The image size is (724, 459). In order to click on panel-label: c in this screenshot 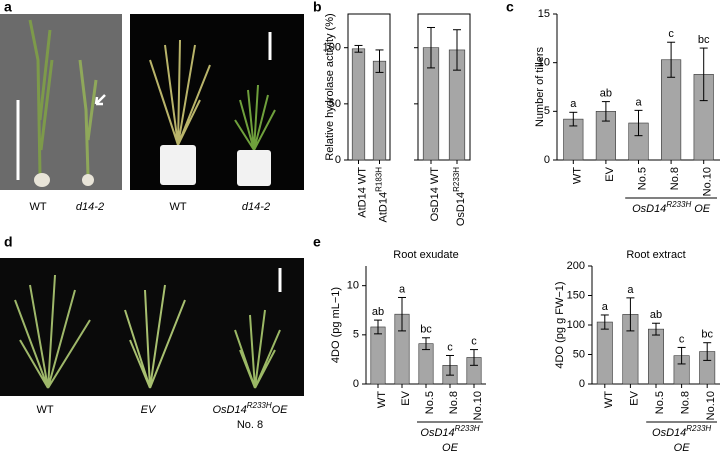, I will do `click(510, 7)`.